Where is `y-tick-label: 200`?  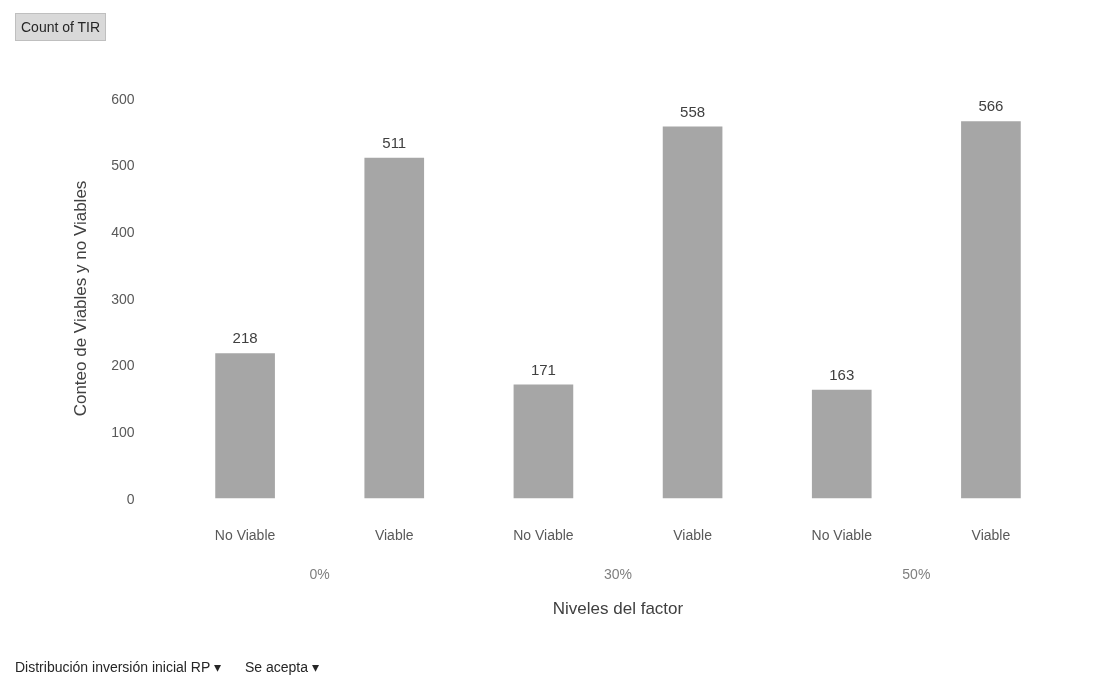
y-tick-label: 200 is located at coordinates (123, 365).